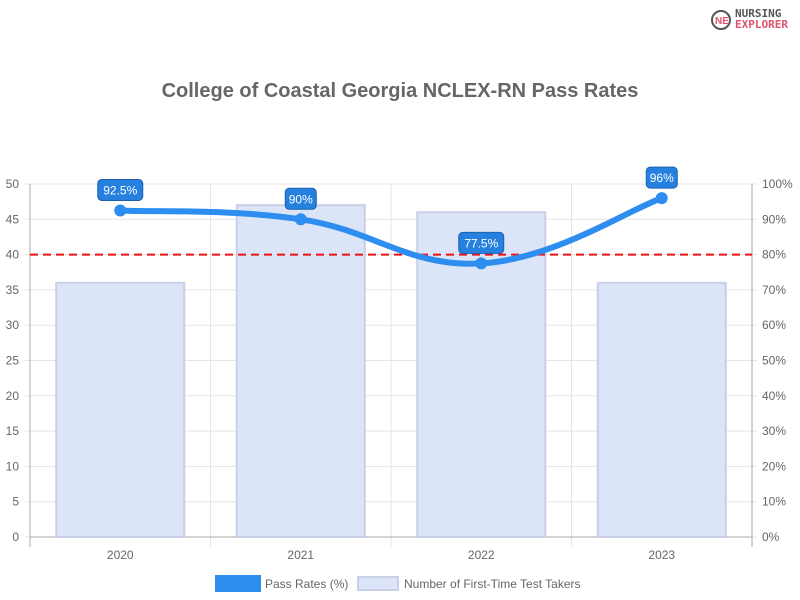 The width and height of the screenshot is (800, 600). Describe the element at coordinates (13, 219) in the screenshot. I see `left-tick-label: 45` at that location.